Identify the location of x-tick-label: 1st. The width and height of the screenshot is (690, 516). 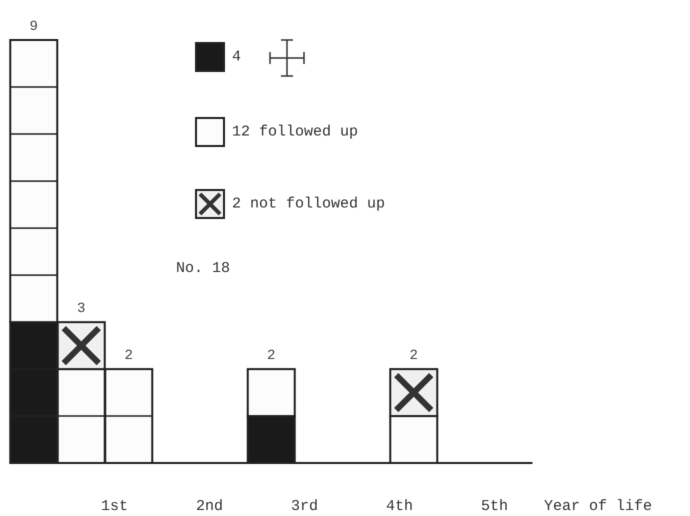
(114, 506).